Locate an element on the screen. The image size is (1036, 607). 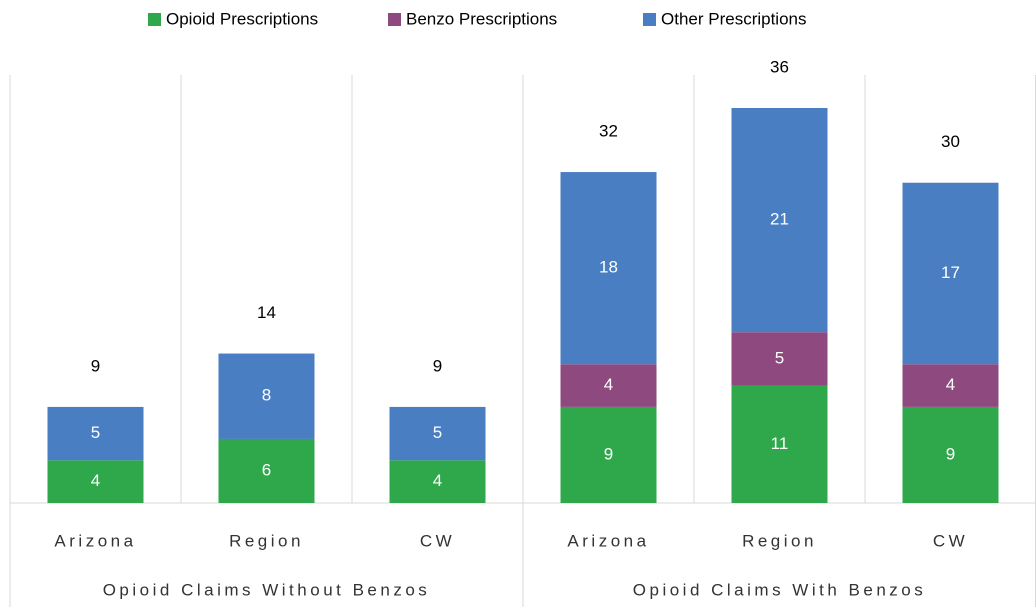
legend-label: Opioid Prescriptions is located at coordinates (242, 18).